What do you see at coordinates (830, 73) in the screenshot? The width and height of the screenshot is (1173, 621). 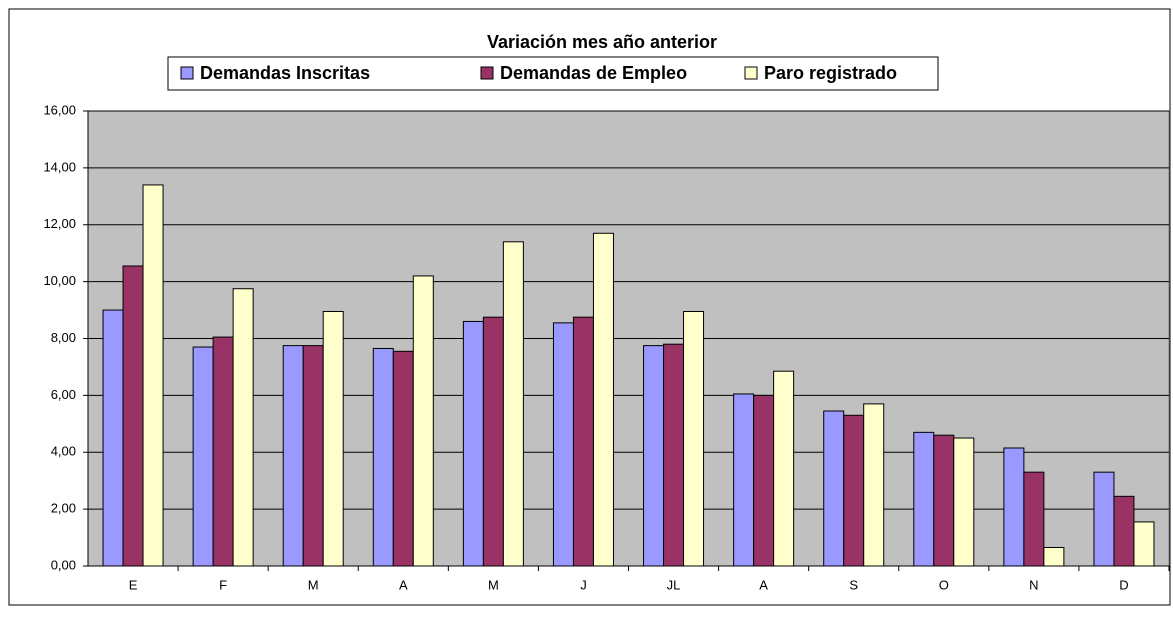 I see `legend-label: Paro registrado` at bounding box center [830, 73].